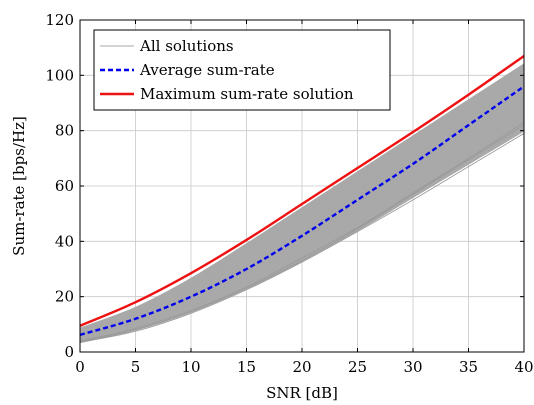 This screenshot has width=534, height=405. Describe the element at coordinates (301, 367) in the screenshot. I see `x-tick-label: 20` at that location.